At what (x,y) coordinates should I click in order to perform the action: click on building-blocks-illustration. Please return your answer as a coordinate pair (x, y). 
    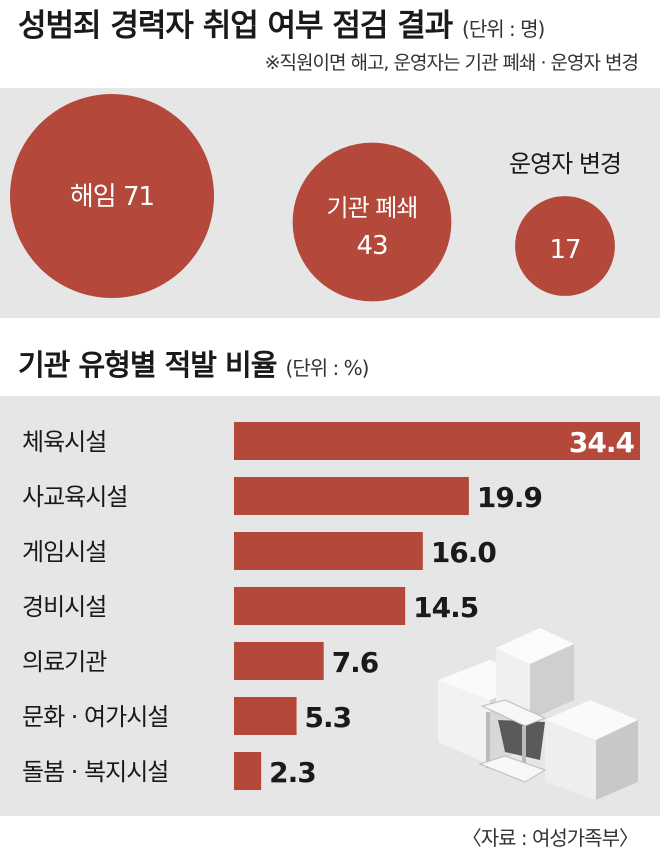
    Looking at the image, I should click on (538, 714).